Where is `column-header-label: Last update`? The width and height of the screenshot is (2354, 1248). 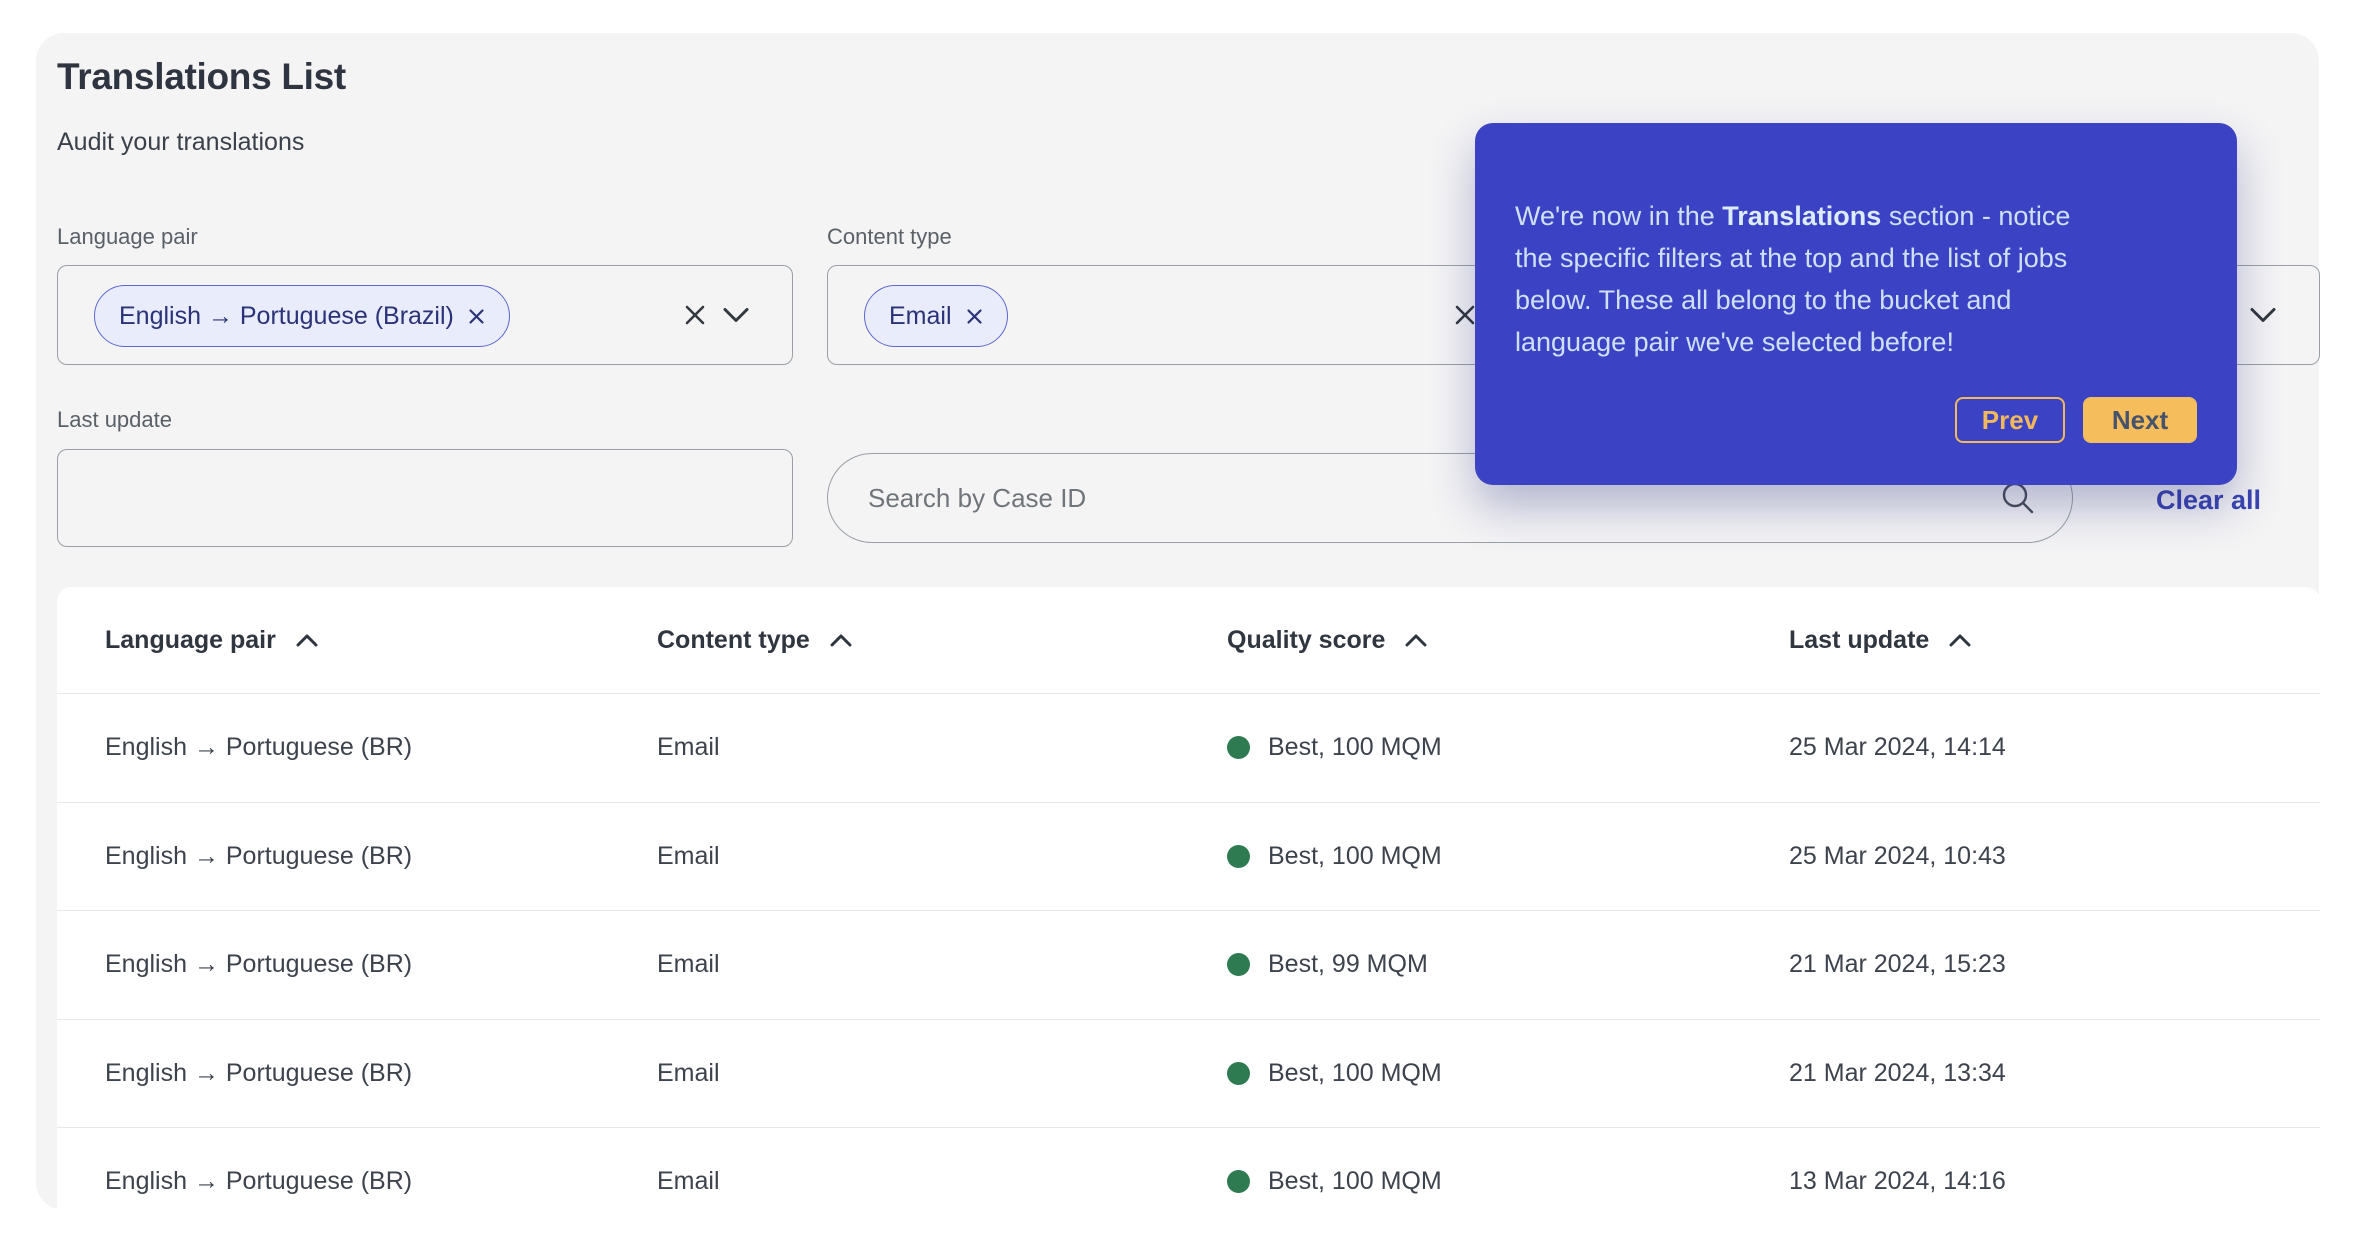
column-header-label: Last update is located at coordinates (1859, 639).